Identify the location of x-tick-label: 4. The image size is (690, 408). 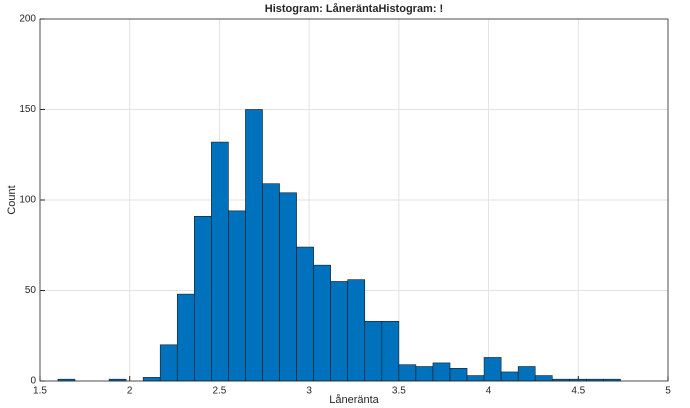
(489, 391).